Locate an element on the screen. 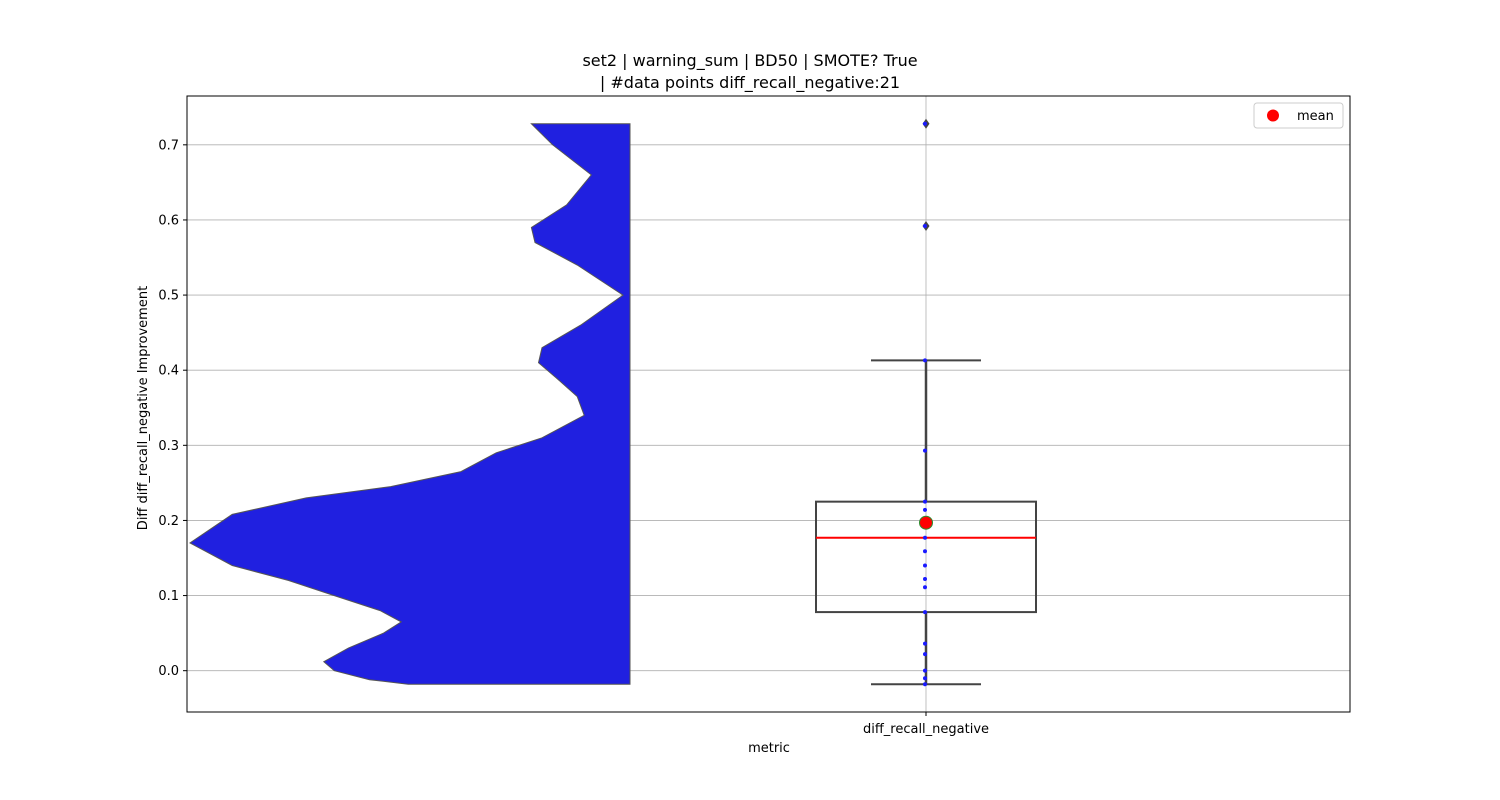 The image size is (1500, 800). y-tick-label: 0.1 is located at coordinates (168, 596).